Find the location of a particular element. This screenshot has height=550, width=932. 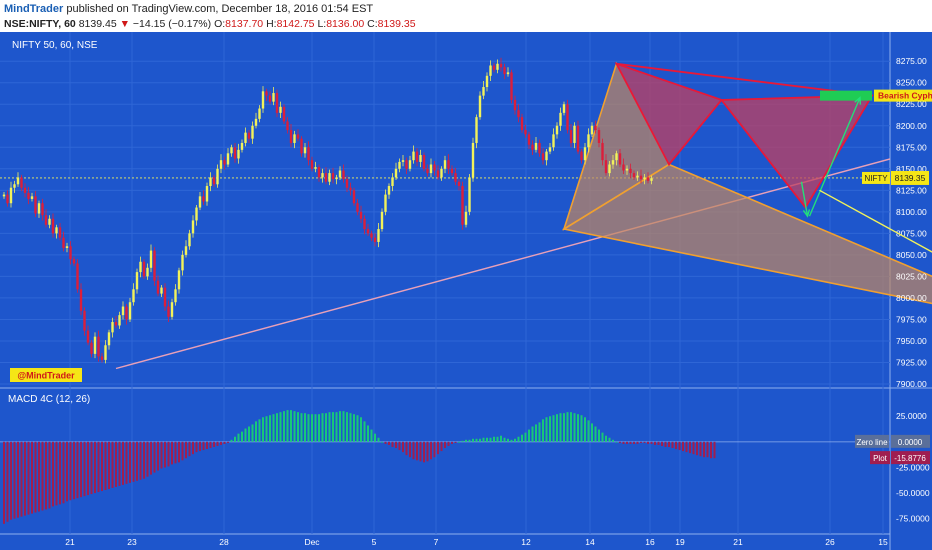

cypher-target-badge is located at coordinates (903, 95).